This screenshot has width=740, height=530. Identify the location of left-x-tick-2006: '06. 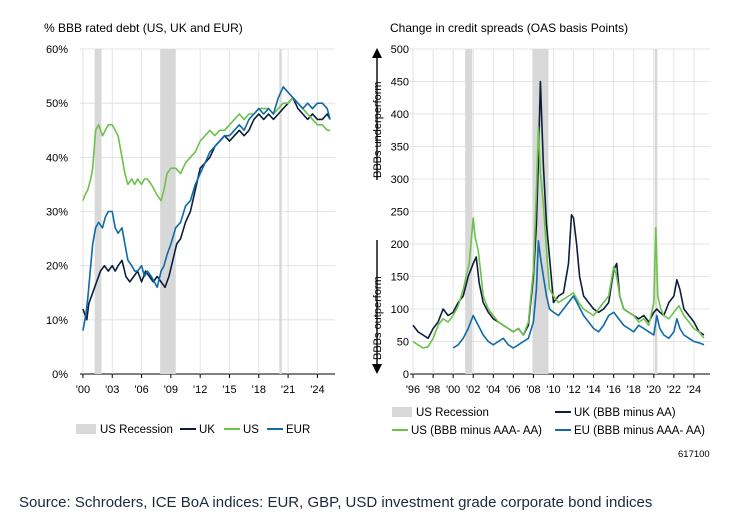
(141, 390).